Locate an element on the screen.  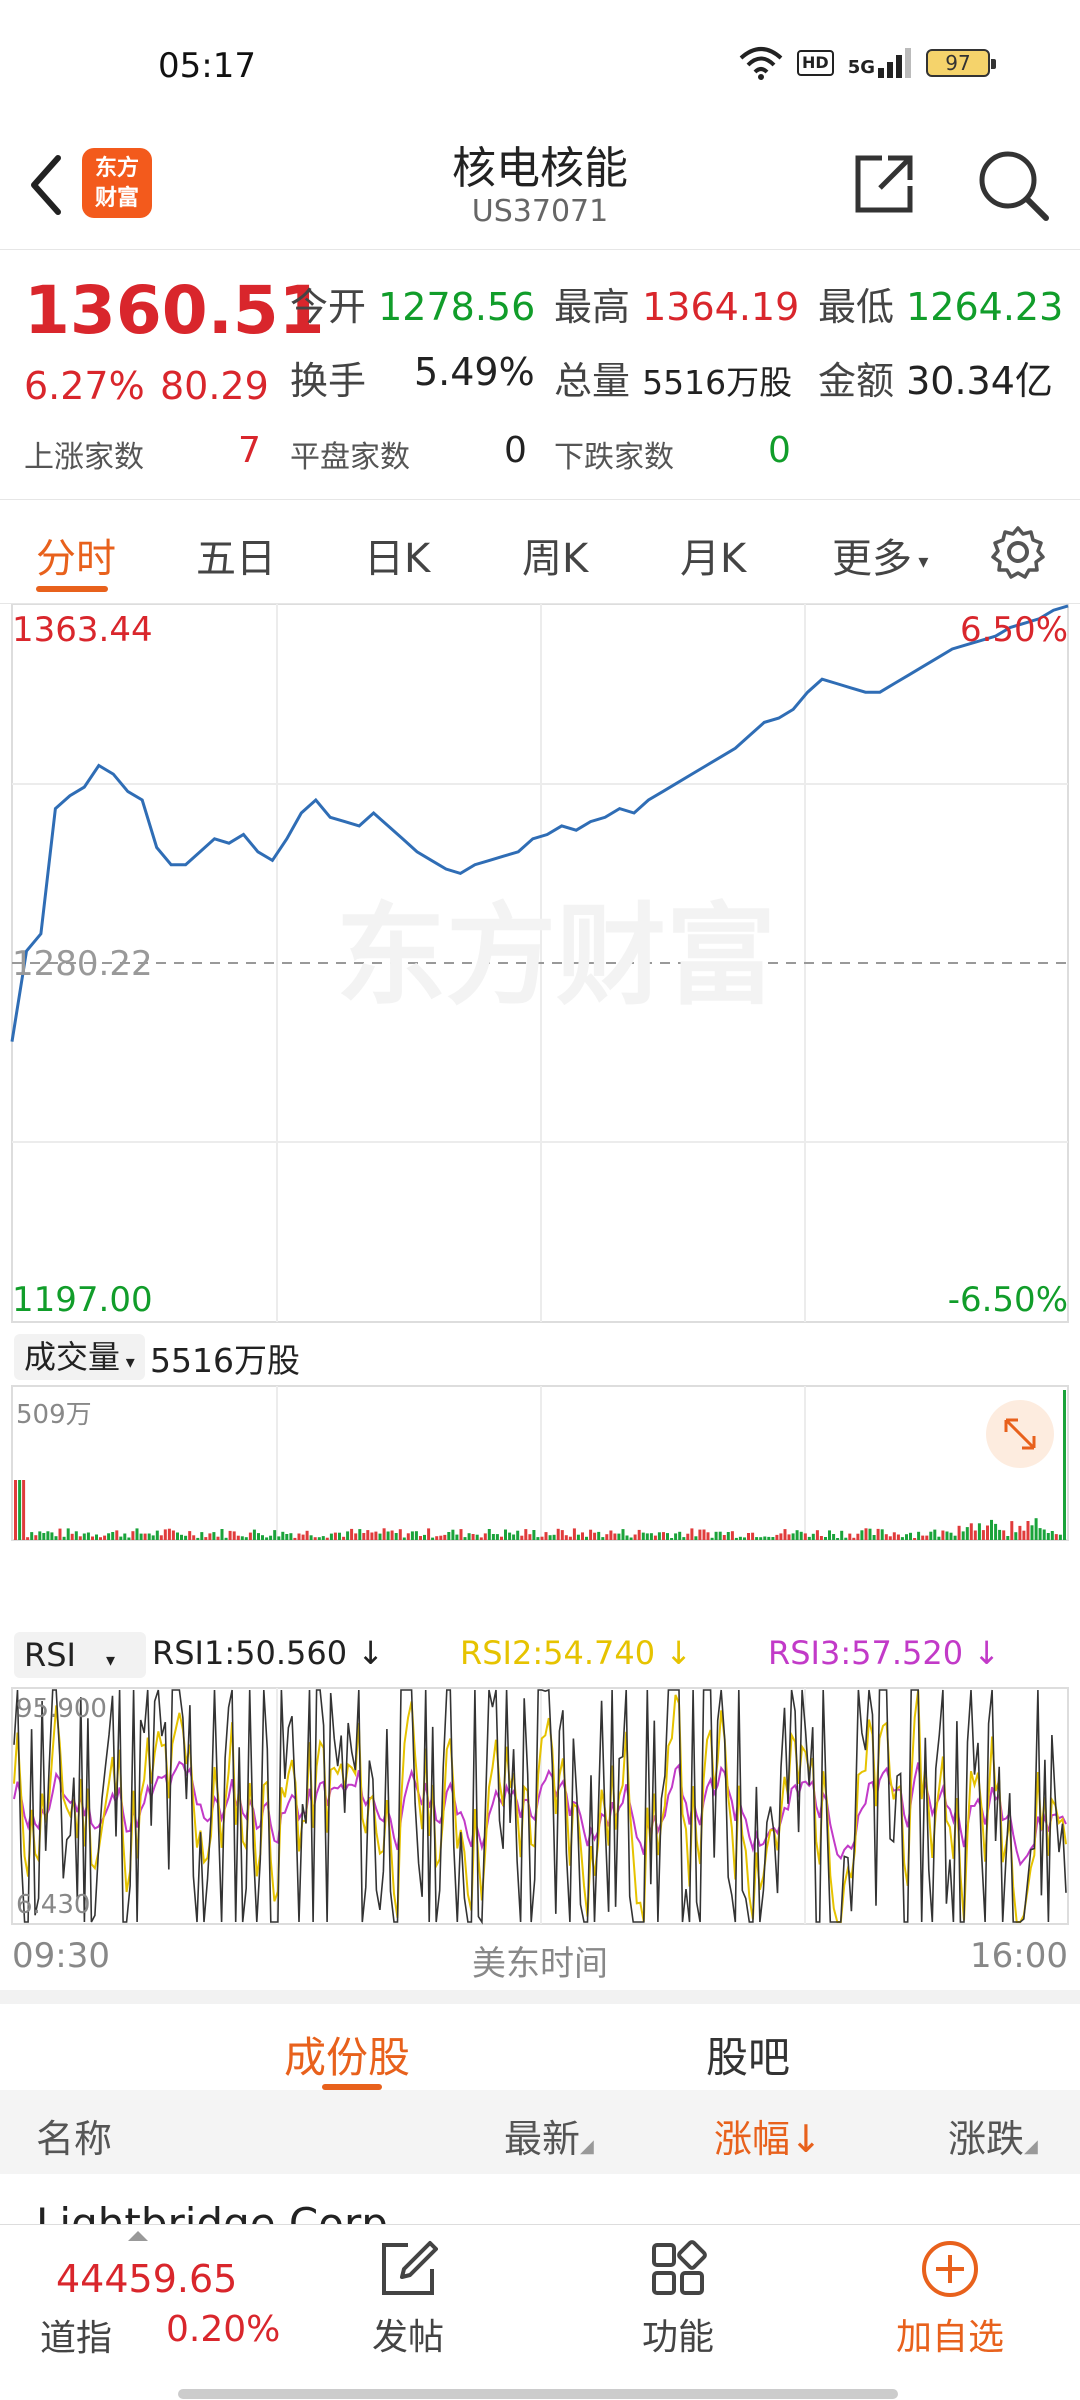
tab-daily-k: 日K is located at coordinates (397, 559).